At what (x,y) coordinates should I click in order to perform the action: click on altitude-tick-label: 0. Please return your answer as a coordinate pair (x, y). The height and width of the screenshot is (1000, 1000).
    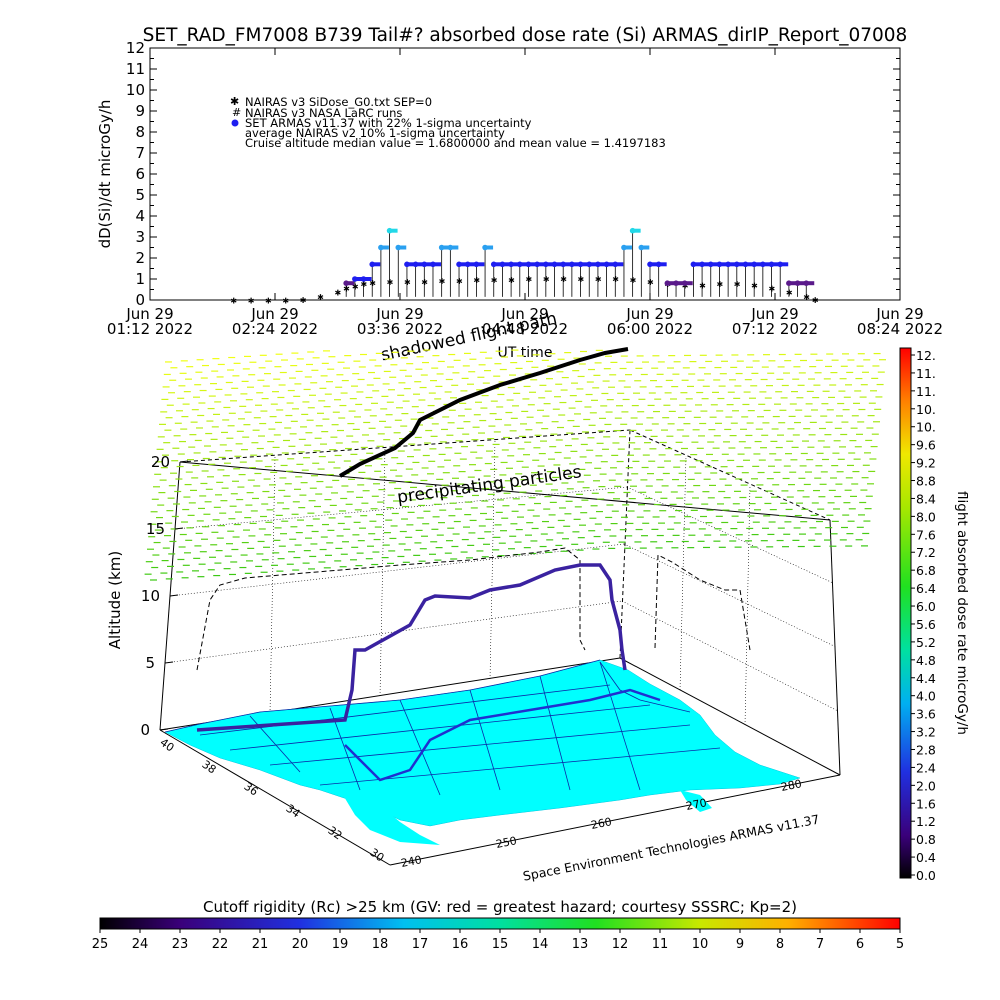
    Looking at the image, I should click on (145, 730).